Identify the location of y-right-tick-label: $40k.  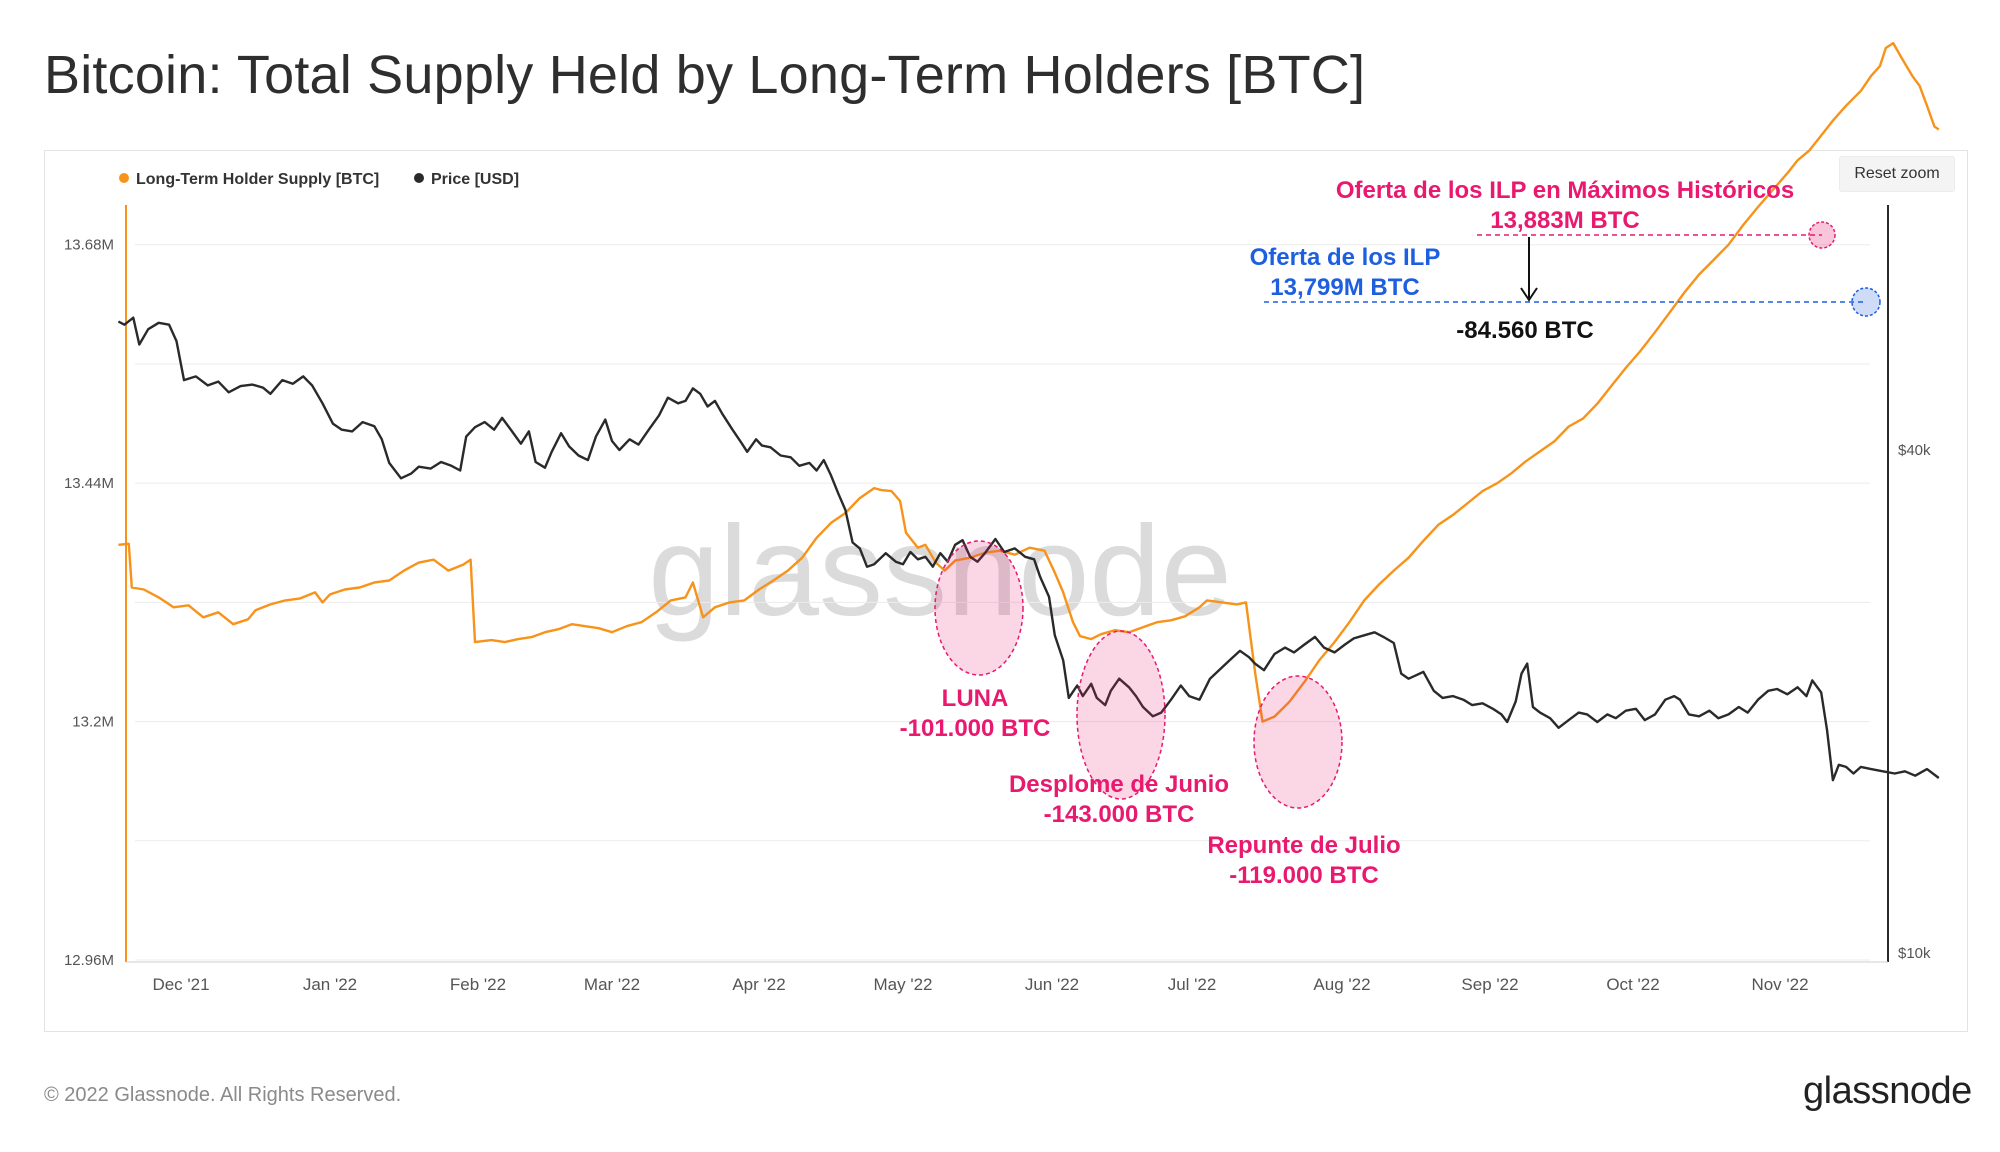
(1914, 450).